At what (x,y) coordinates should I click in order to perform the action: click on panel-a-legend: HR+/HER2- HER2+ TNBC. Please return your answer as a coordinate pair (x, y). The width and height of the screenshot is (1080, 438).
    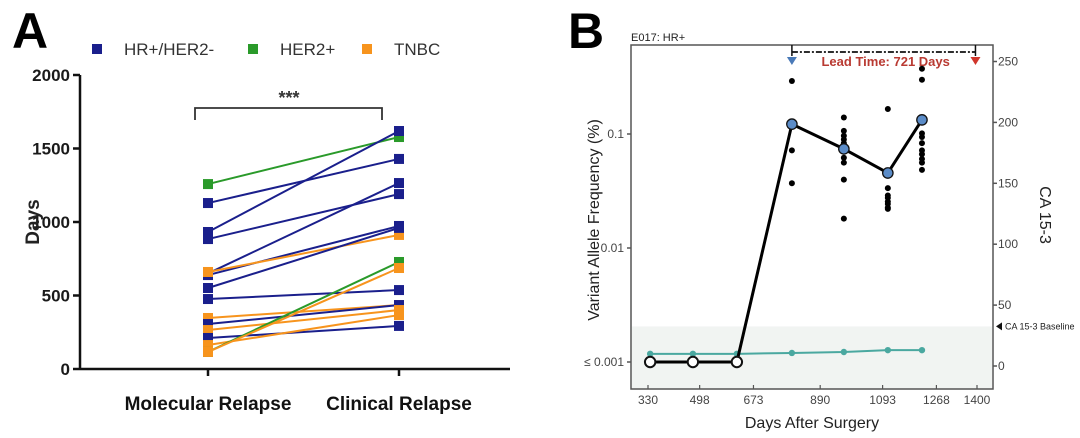
    Looking at the image, I should click on (266, 49).